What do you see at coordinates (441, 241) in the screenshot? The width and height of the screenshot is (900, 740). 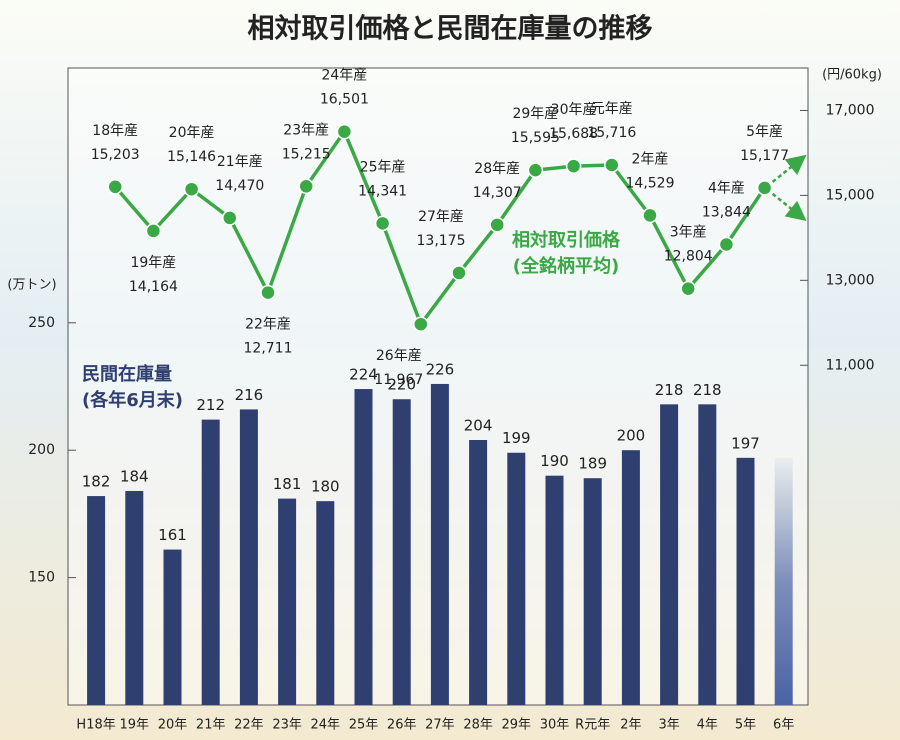 I see `point-value-label: 13,175` at bounding box center [441, 241].